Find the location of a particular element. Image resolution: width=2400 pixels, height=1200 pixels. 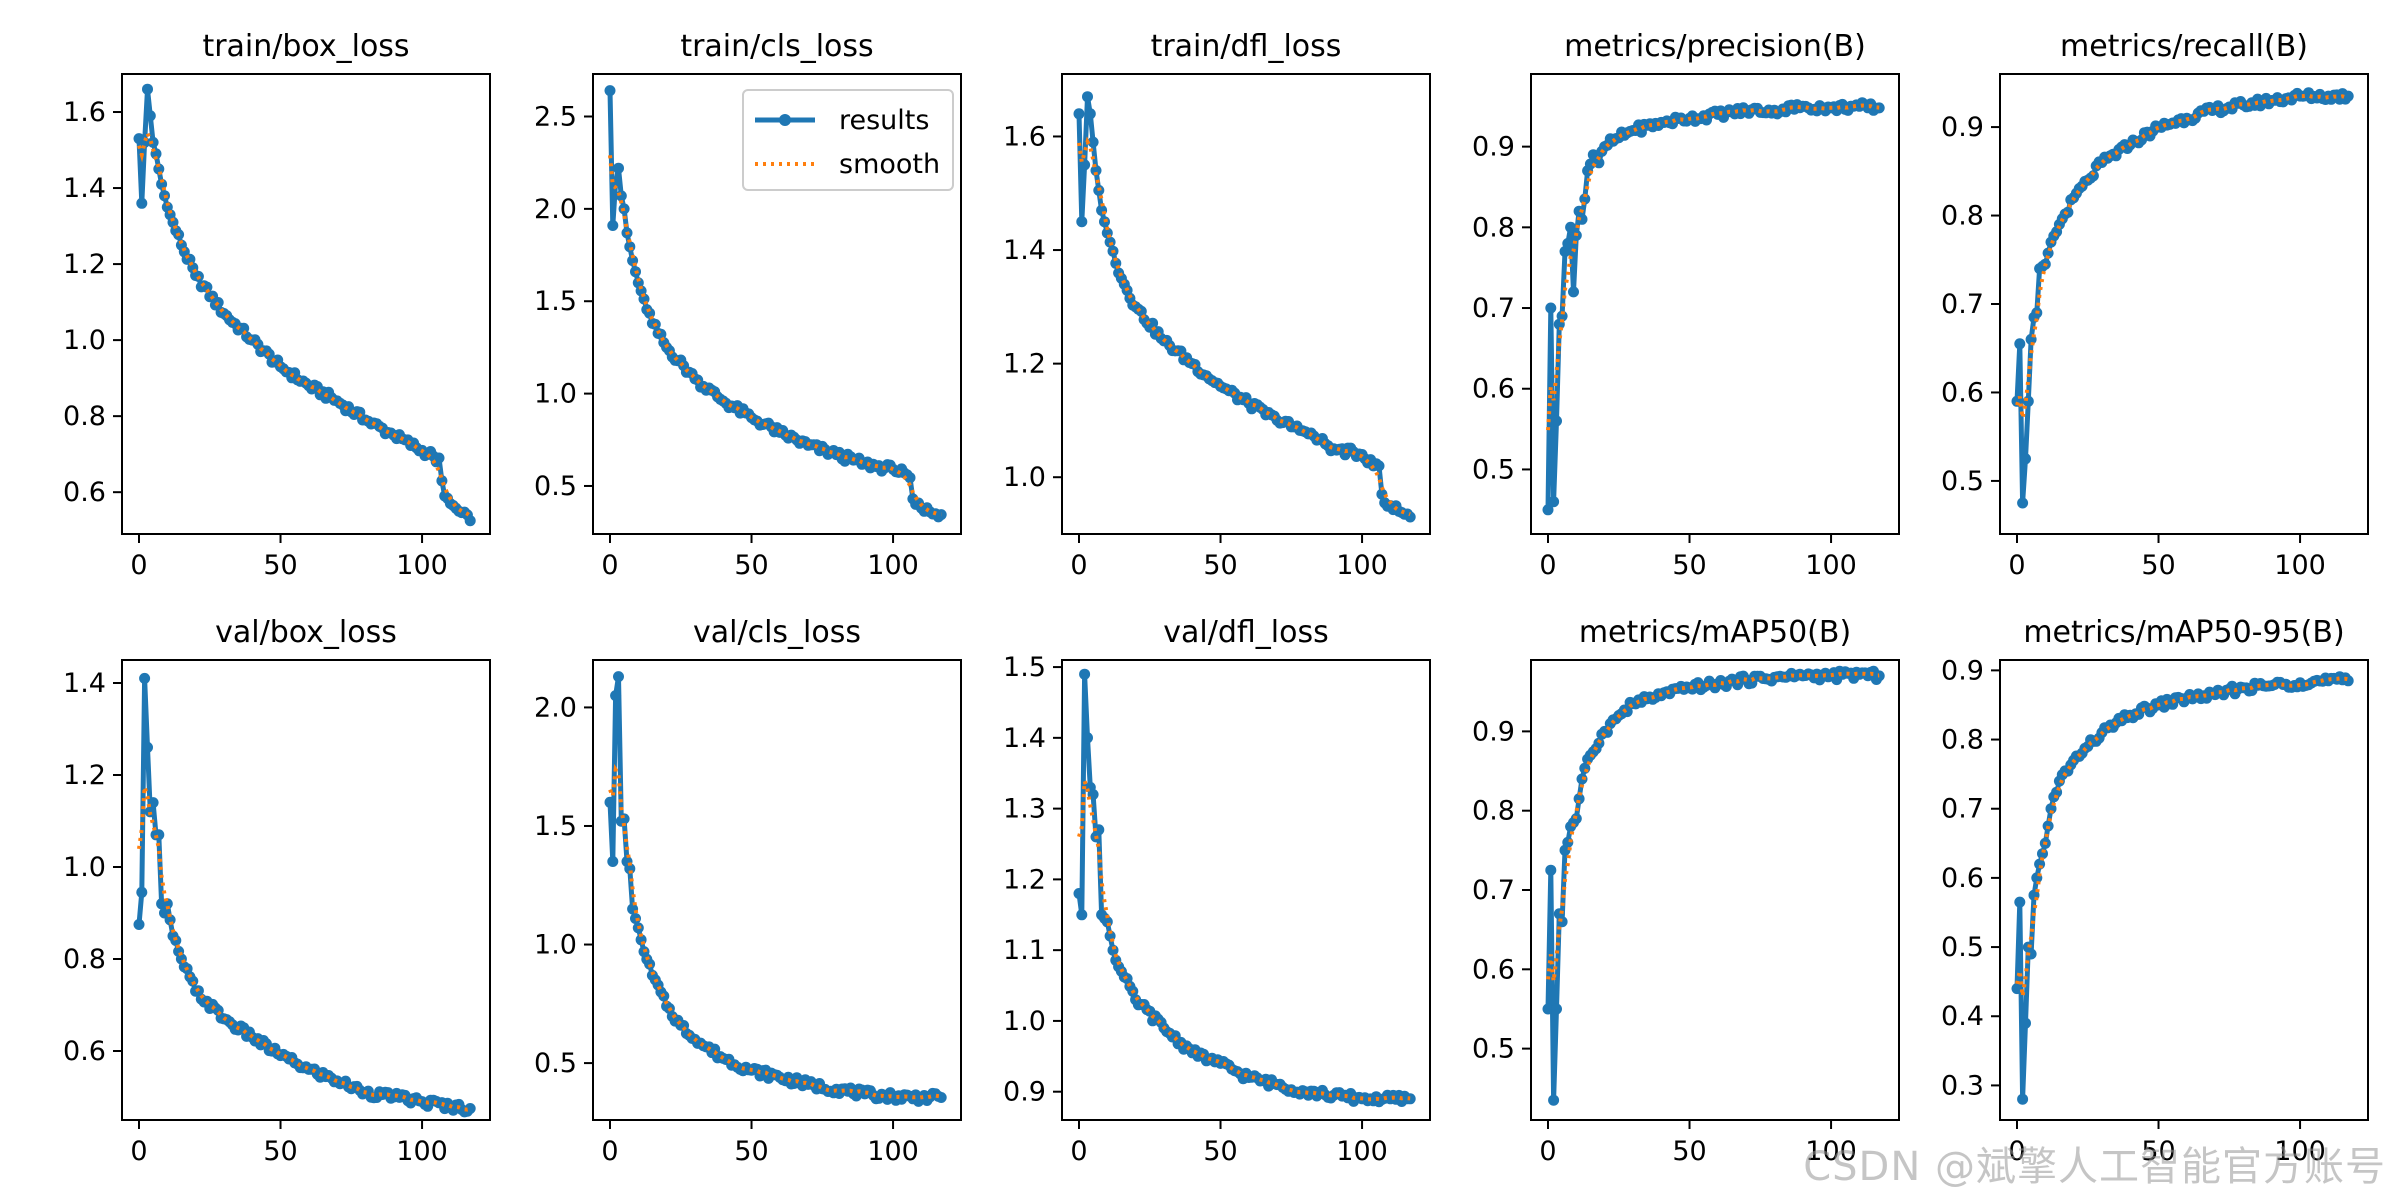

subplot-train-dfl-loss: train/dfl_loss 0 50 100 1.0 1.2 1.4 1.6 is located at coordinates (1217, 305).